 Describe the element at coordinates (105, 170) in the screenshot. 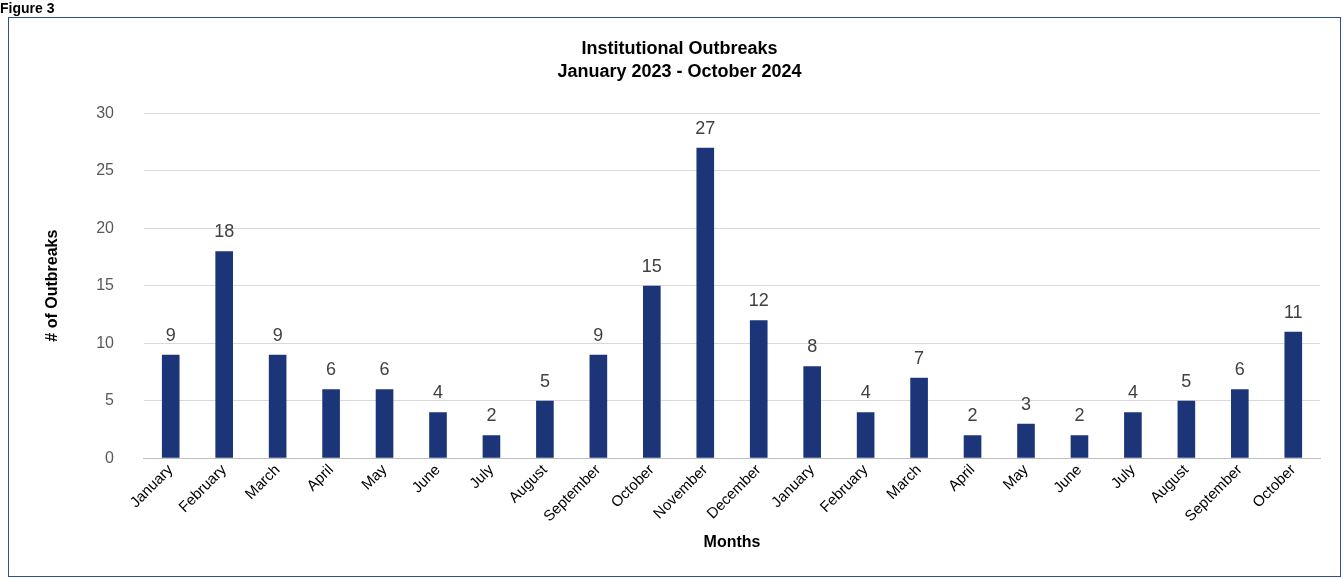

I see `y-tick-label: 25` at that location.